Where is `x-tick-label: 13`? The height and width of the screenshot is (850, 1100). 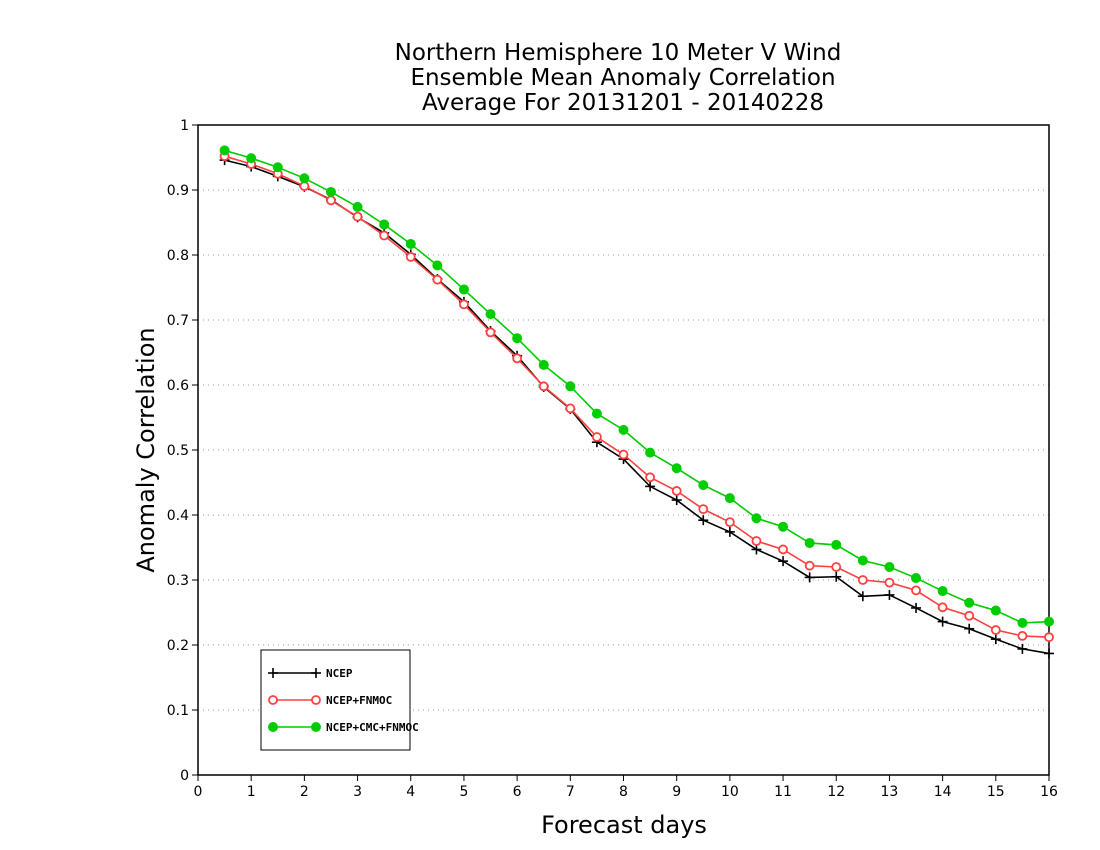
x-tick-label: 13 is located at coordinates (890, 792).